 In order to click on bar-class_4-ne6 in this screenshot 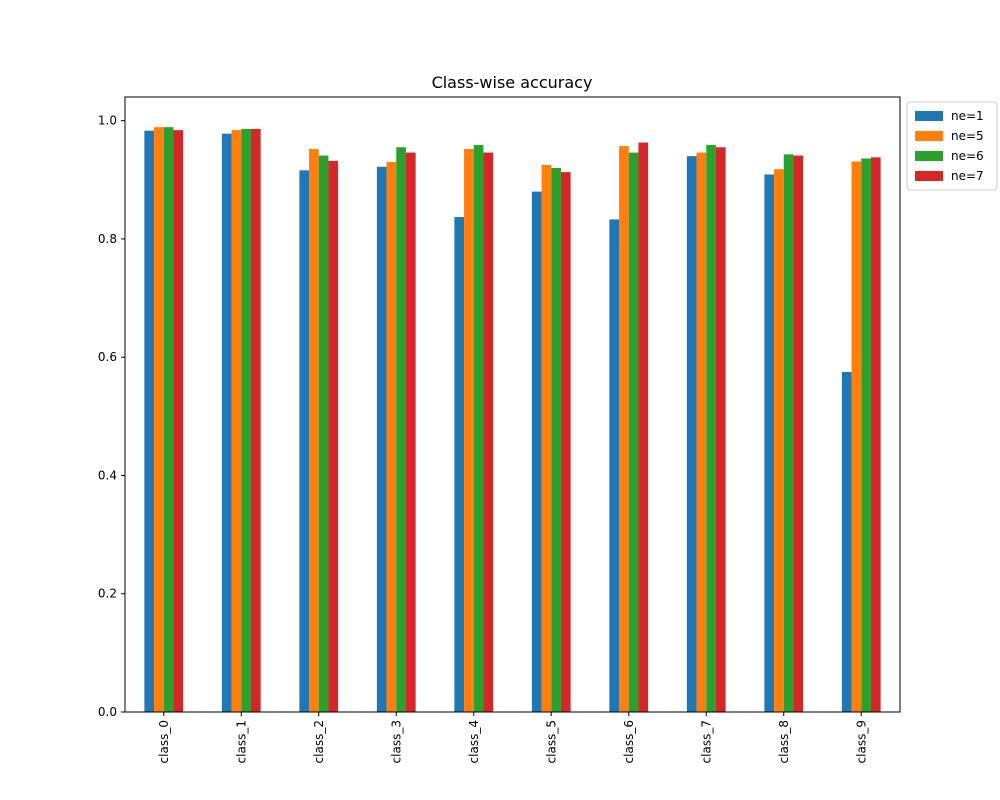, I will do `click(478, 428)`.